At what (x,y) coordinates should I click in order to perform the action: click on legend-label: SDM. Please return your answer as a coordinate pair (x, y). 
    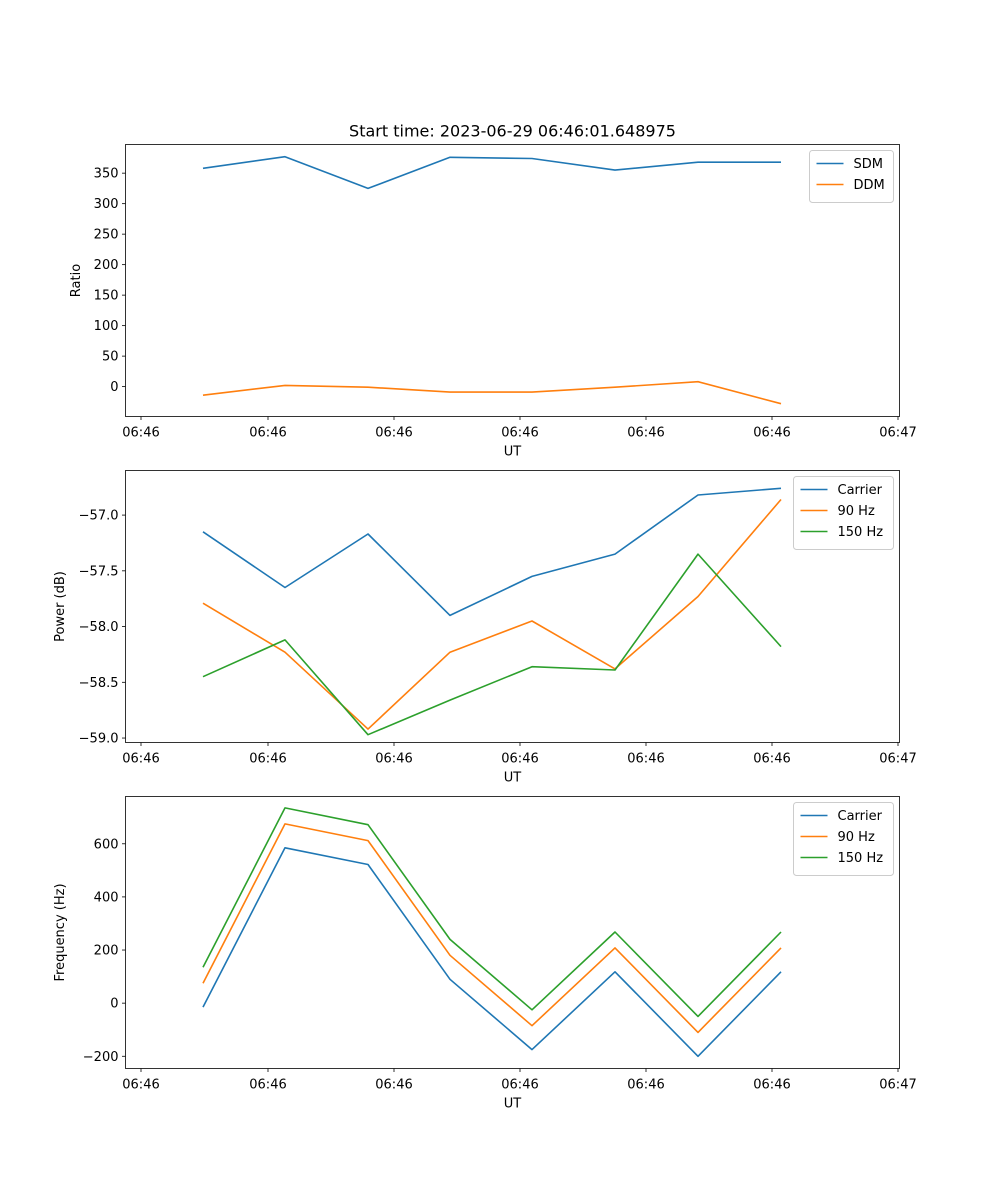
    Looking at the image, I should click on (868, 164).